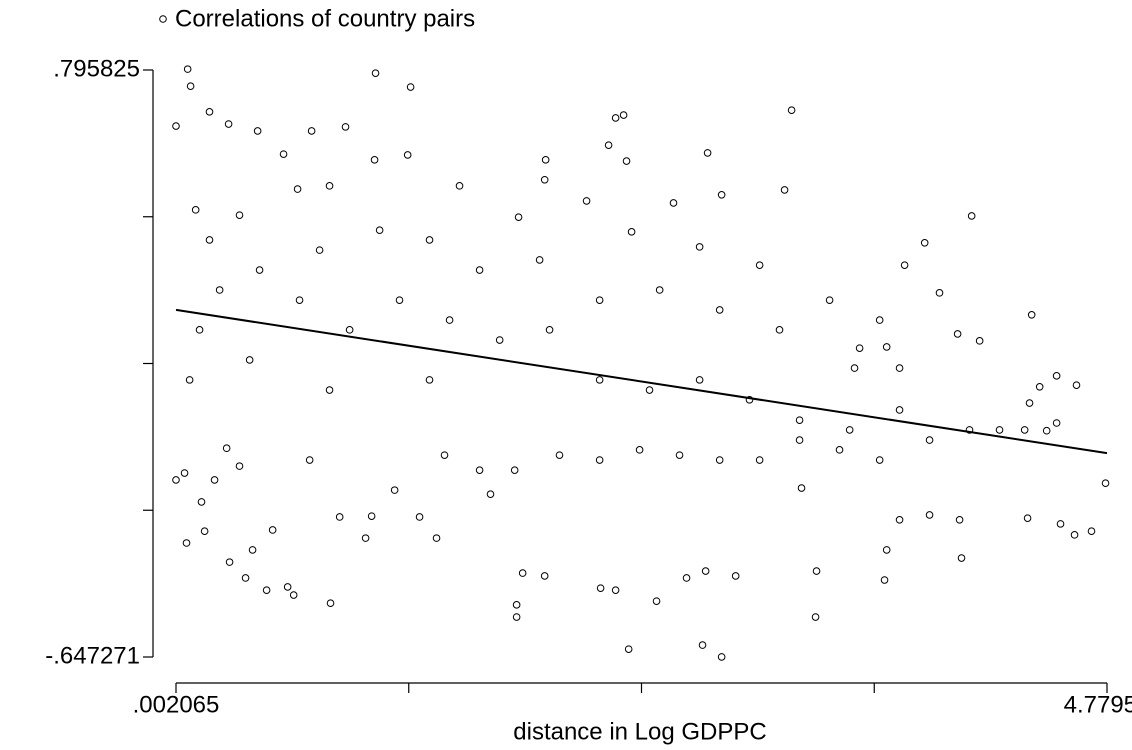 The height and width of the screenshot is (750, 1132). What do you see at coordinates (96, 68) in the screenshot?
I see `y-tick-label: .795825` at bounding box center [96, 68].